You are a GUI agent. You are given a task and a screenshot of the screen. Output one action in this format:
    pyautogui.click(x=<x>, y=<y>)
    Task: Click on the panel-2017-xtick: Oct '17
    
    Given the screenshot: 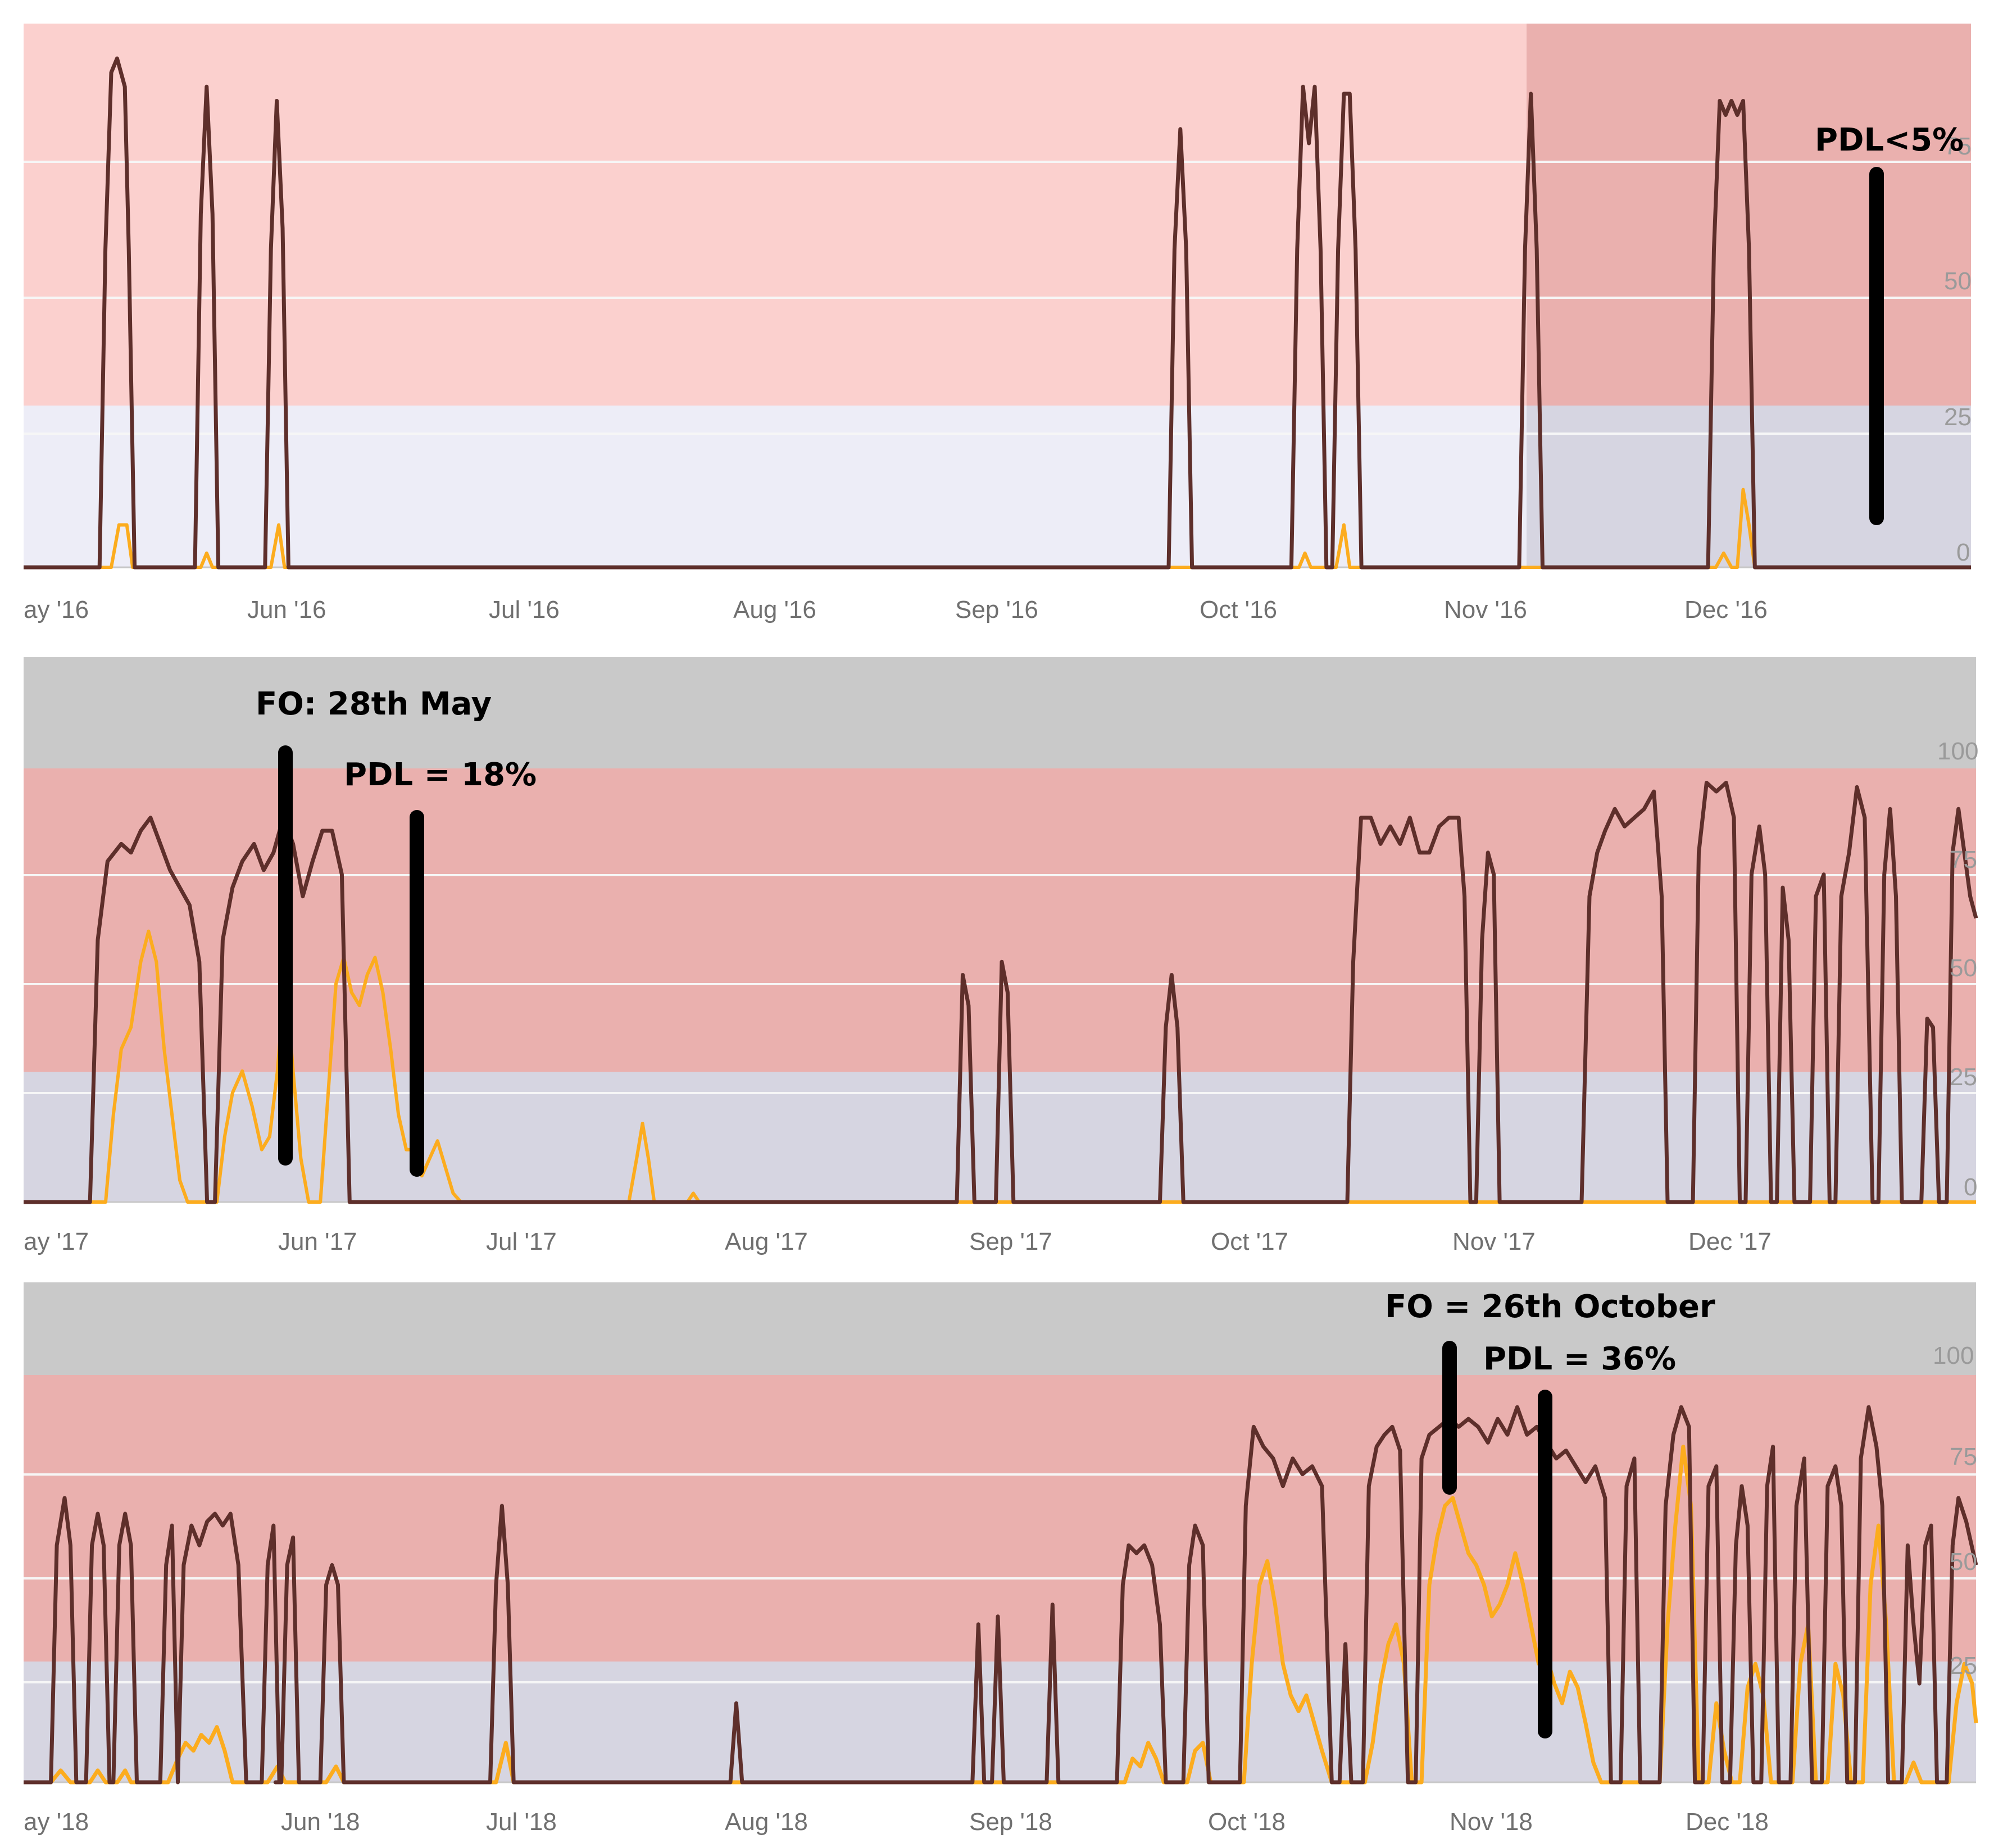 What is the action you would take?
    pyautogui.click(x=1249, y=1241)
    